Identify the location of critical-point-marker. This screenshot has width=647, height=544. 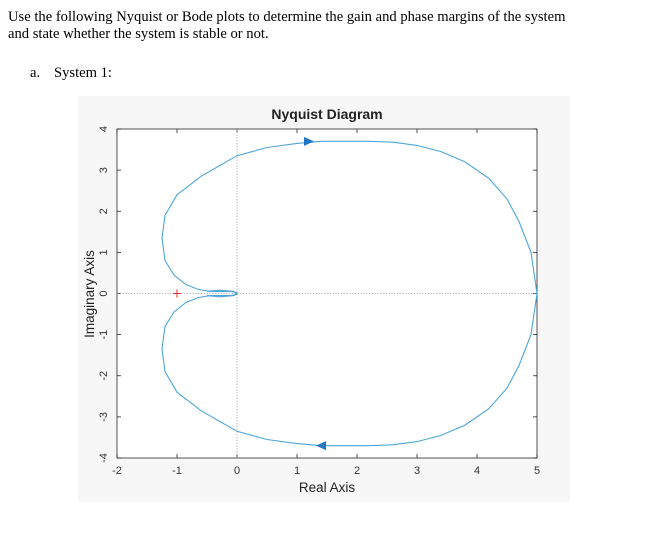
(177, 293).